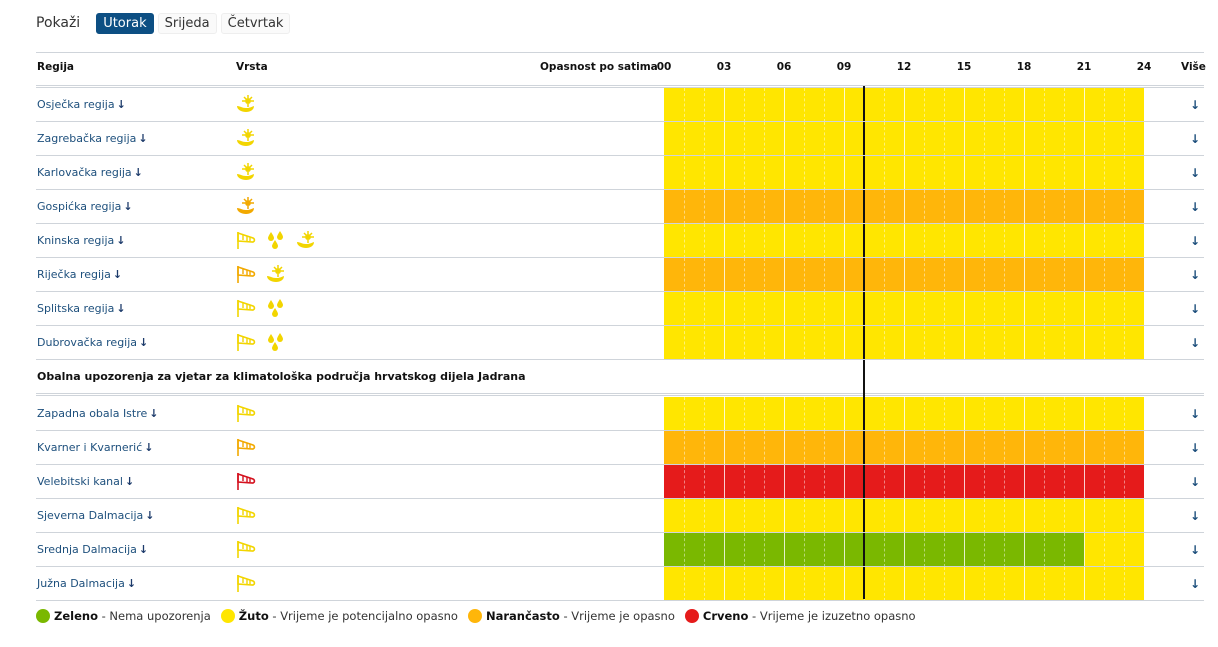  I want to click on day-tab-wednesday: Srijeda, so click(187, 23).